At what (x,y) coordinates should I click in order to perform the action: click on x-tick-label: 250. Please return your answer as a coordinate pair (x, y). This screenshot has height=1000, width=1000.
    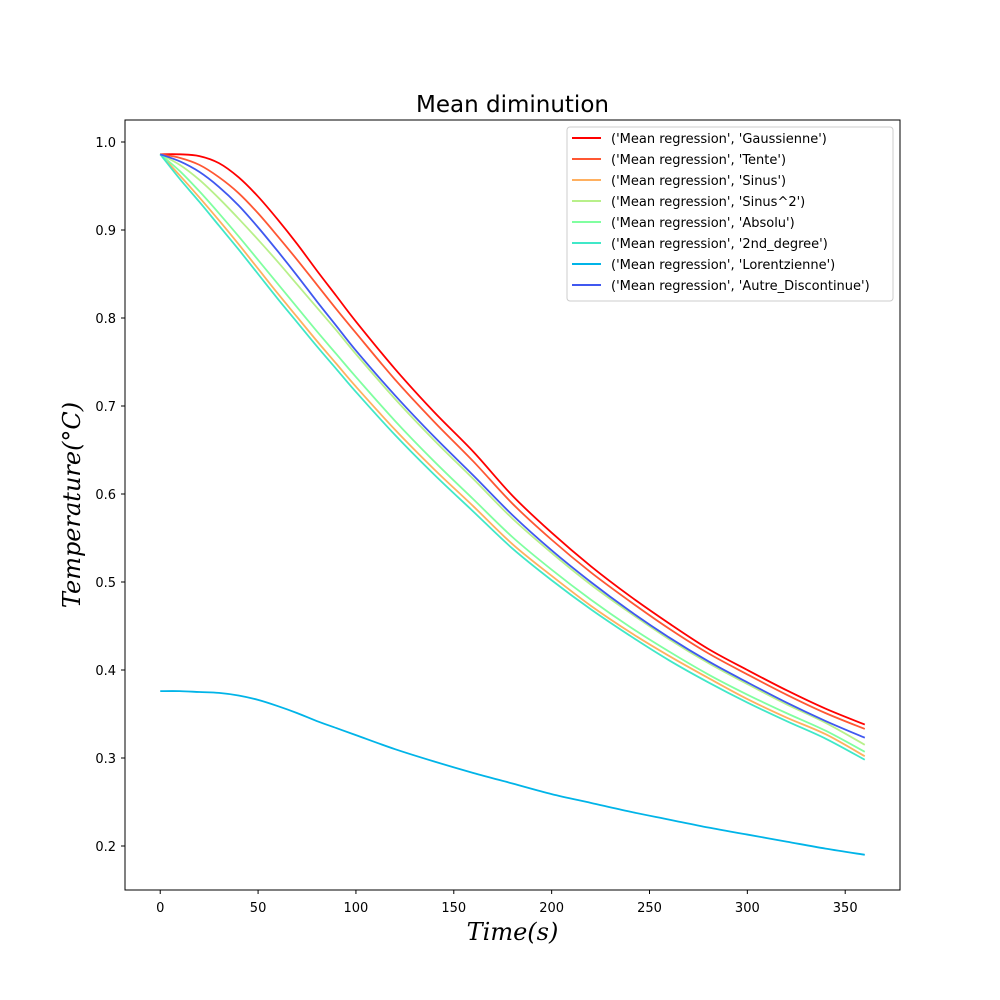
    Looking at the image, I should click on (649, 908).